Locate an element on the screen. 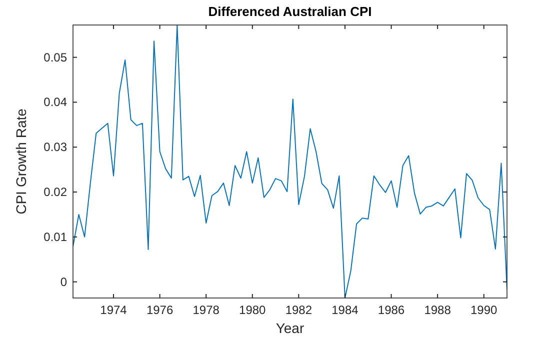 This screenshot has height=337, width=560. x-axis-title: Year is located at coordinates (290, 328).